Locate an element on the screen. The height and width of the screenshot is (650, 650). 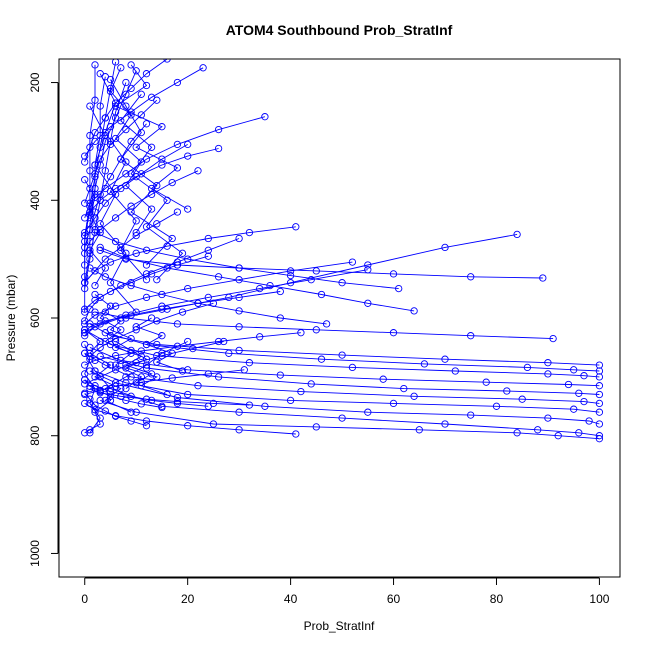
x-tick-label: 40 is located at coordinates (291, 599).